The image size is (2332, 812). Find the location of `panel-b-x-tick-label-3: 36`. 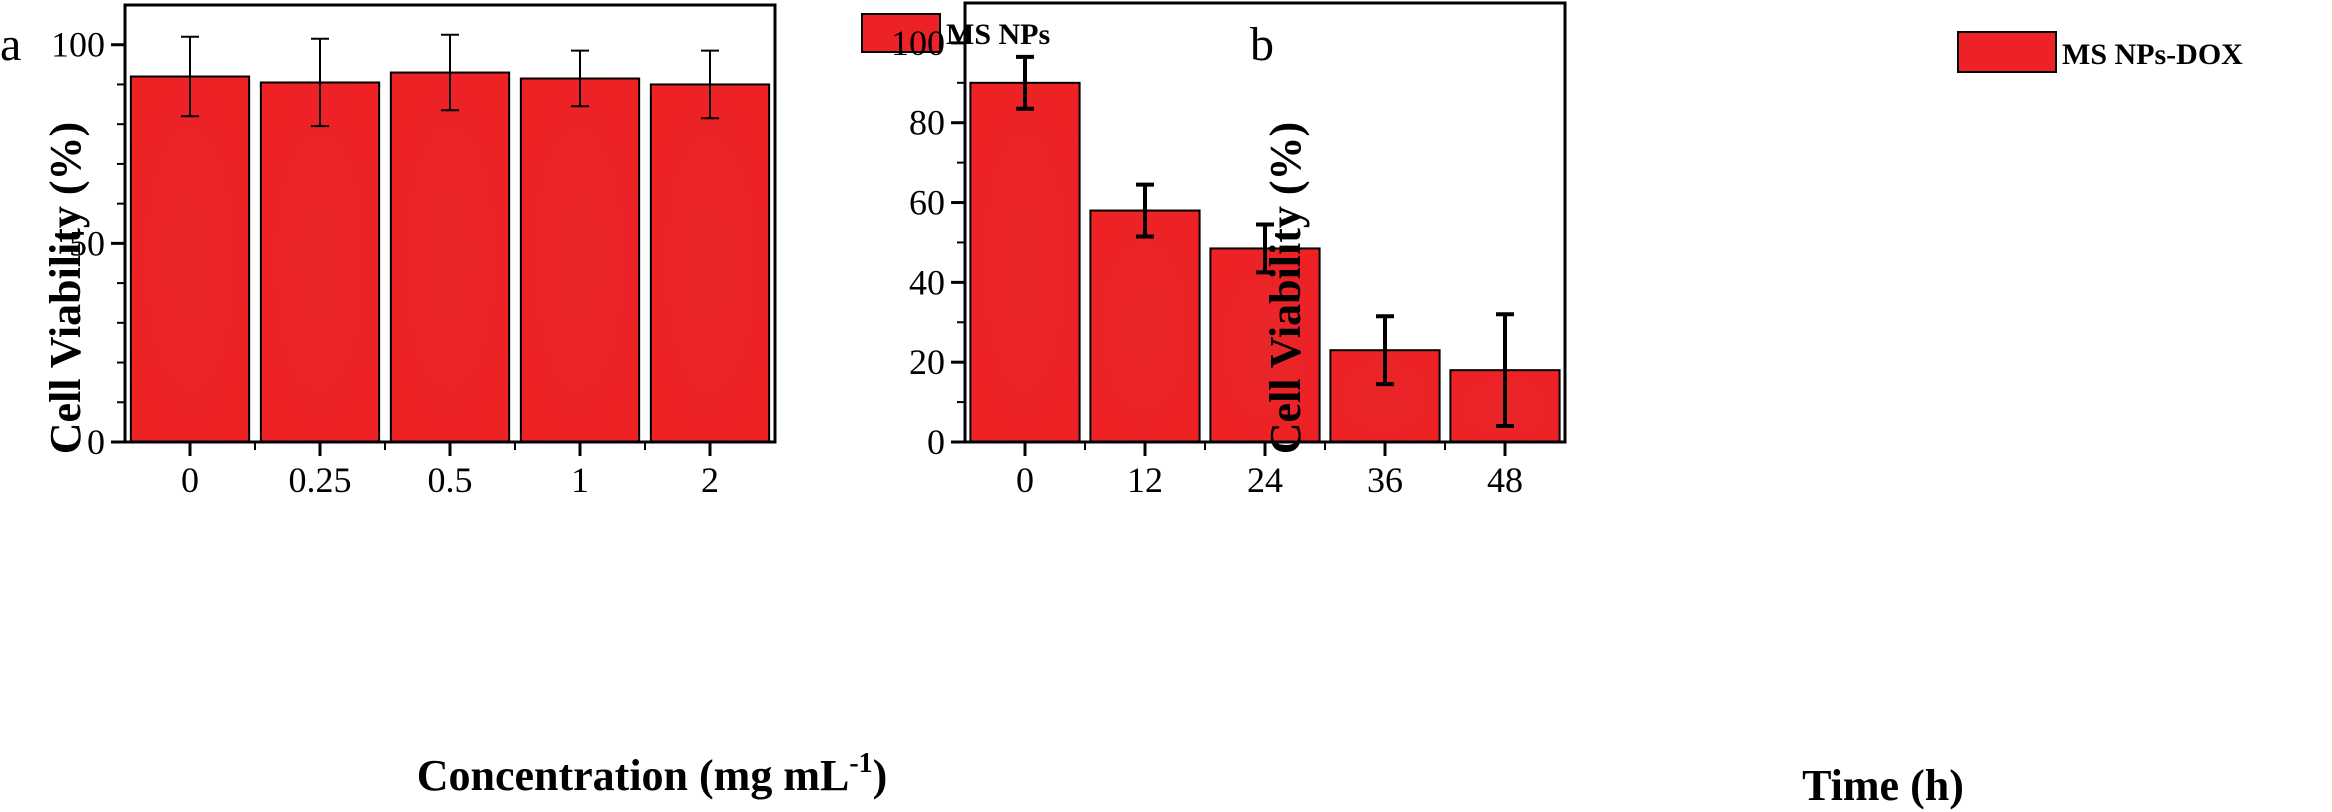

panel-b-x-tick-label-3: 36 is located at coordinates (1385, 480).